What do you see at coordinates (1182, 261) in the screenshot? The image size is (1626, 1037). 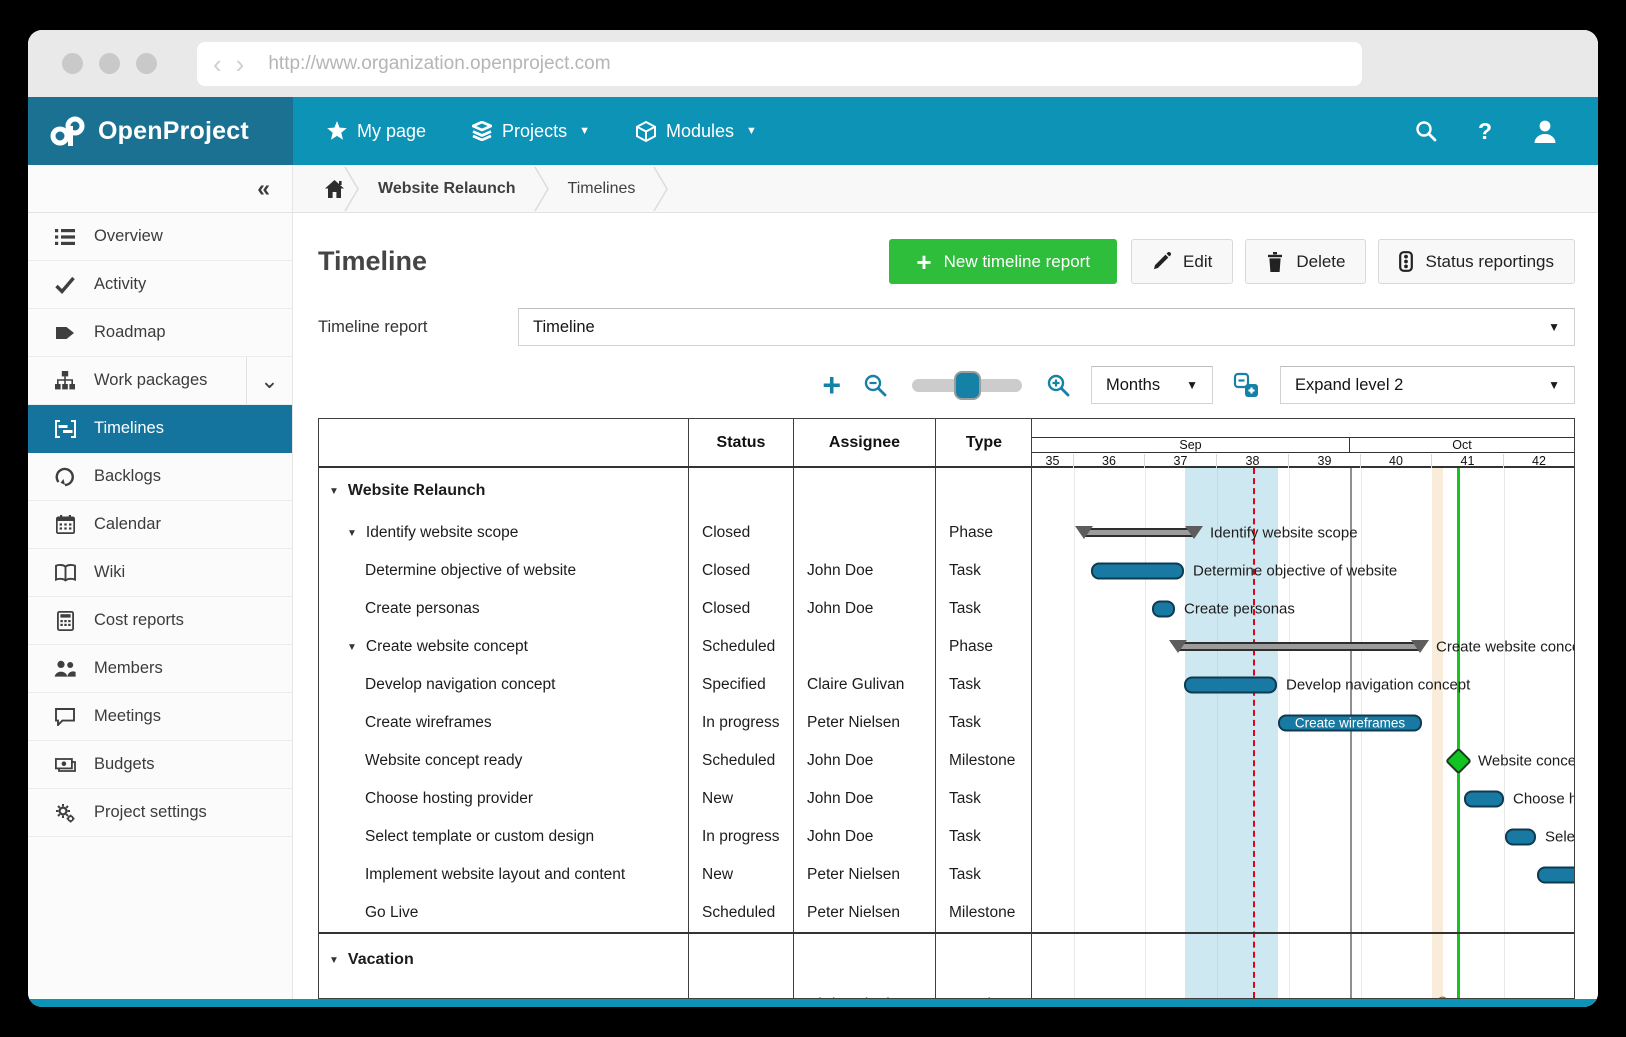 I see `edit-button: Edit` at bounding box center [1182, 261].